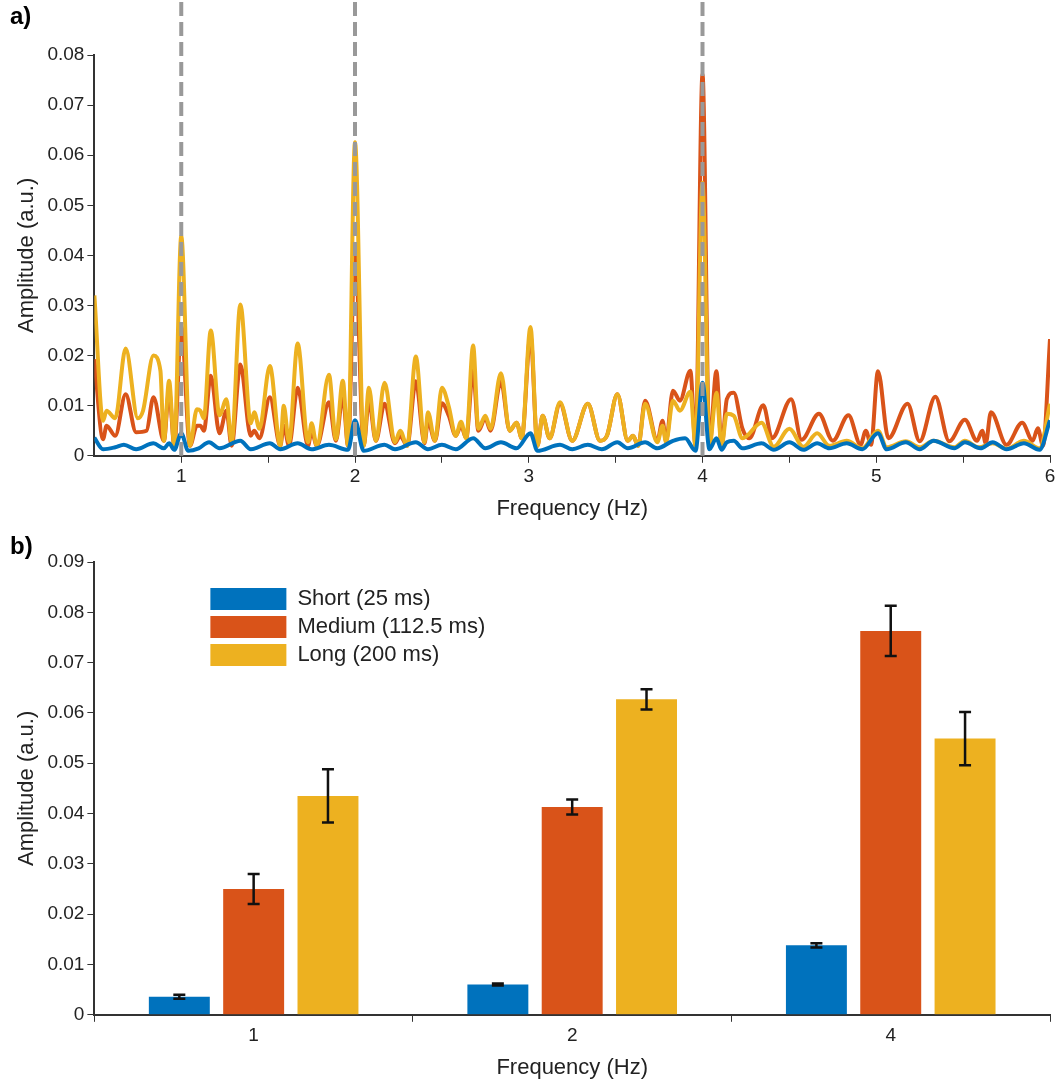 The image size is (1064, 1089). Describe the element at coordinates (364, 598) in the screenshot. I see `legend-label: Short (25 ms)` at that location.